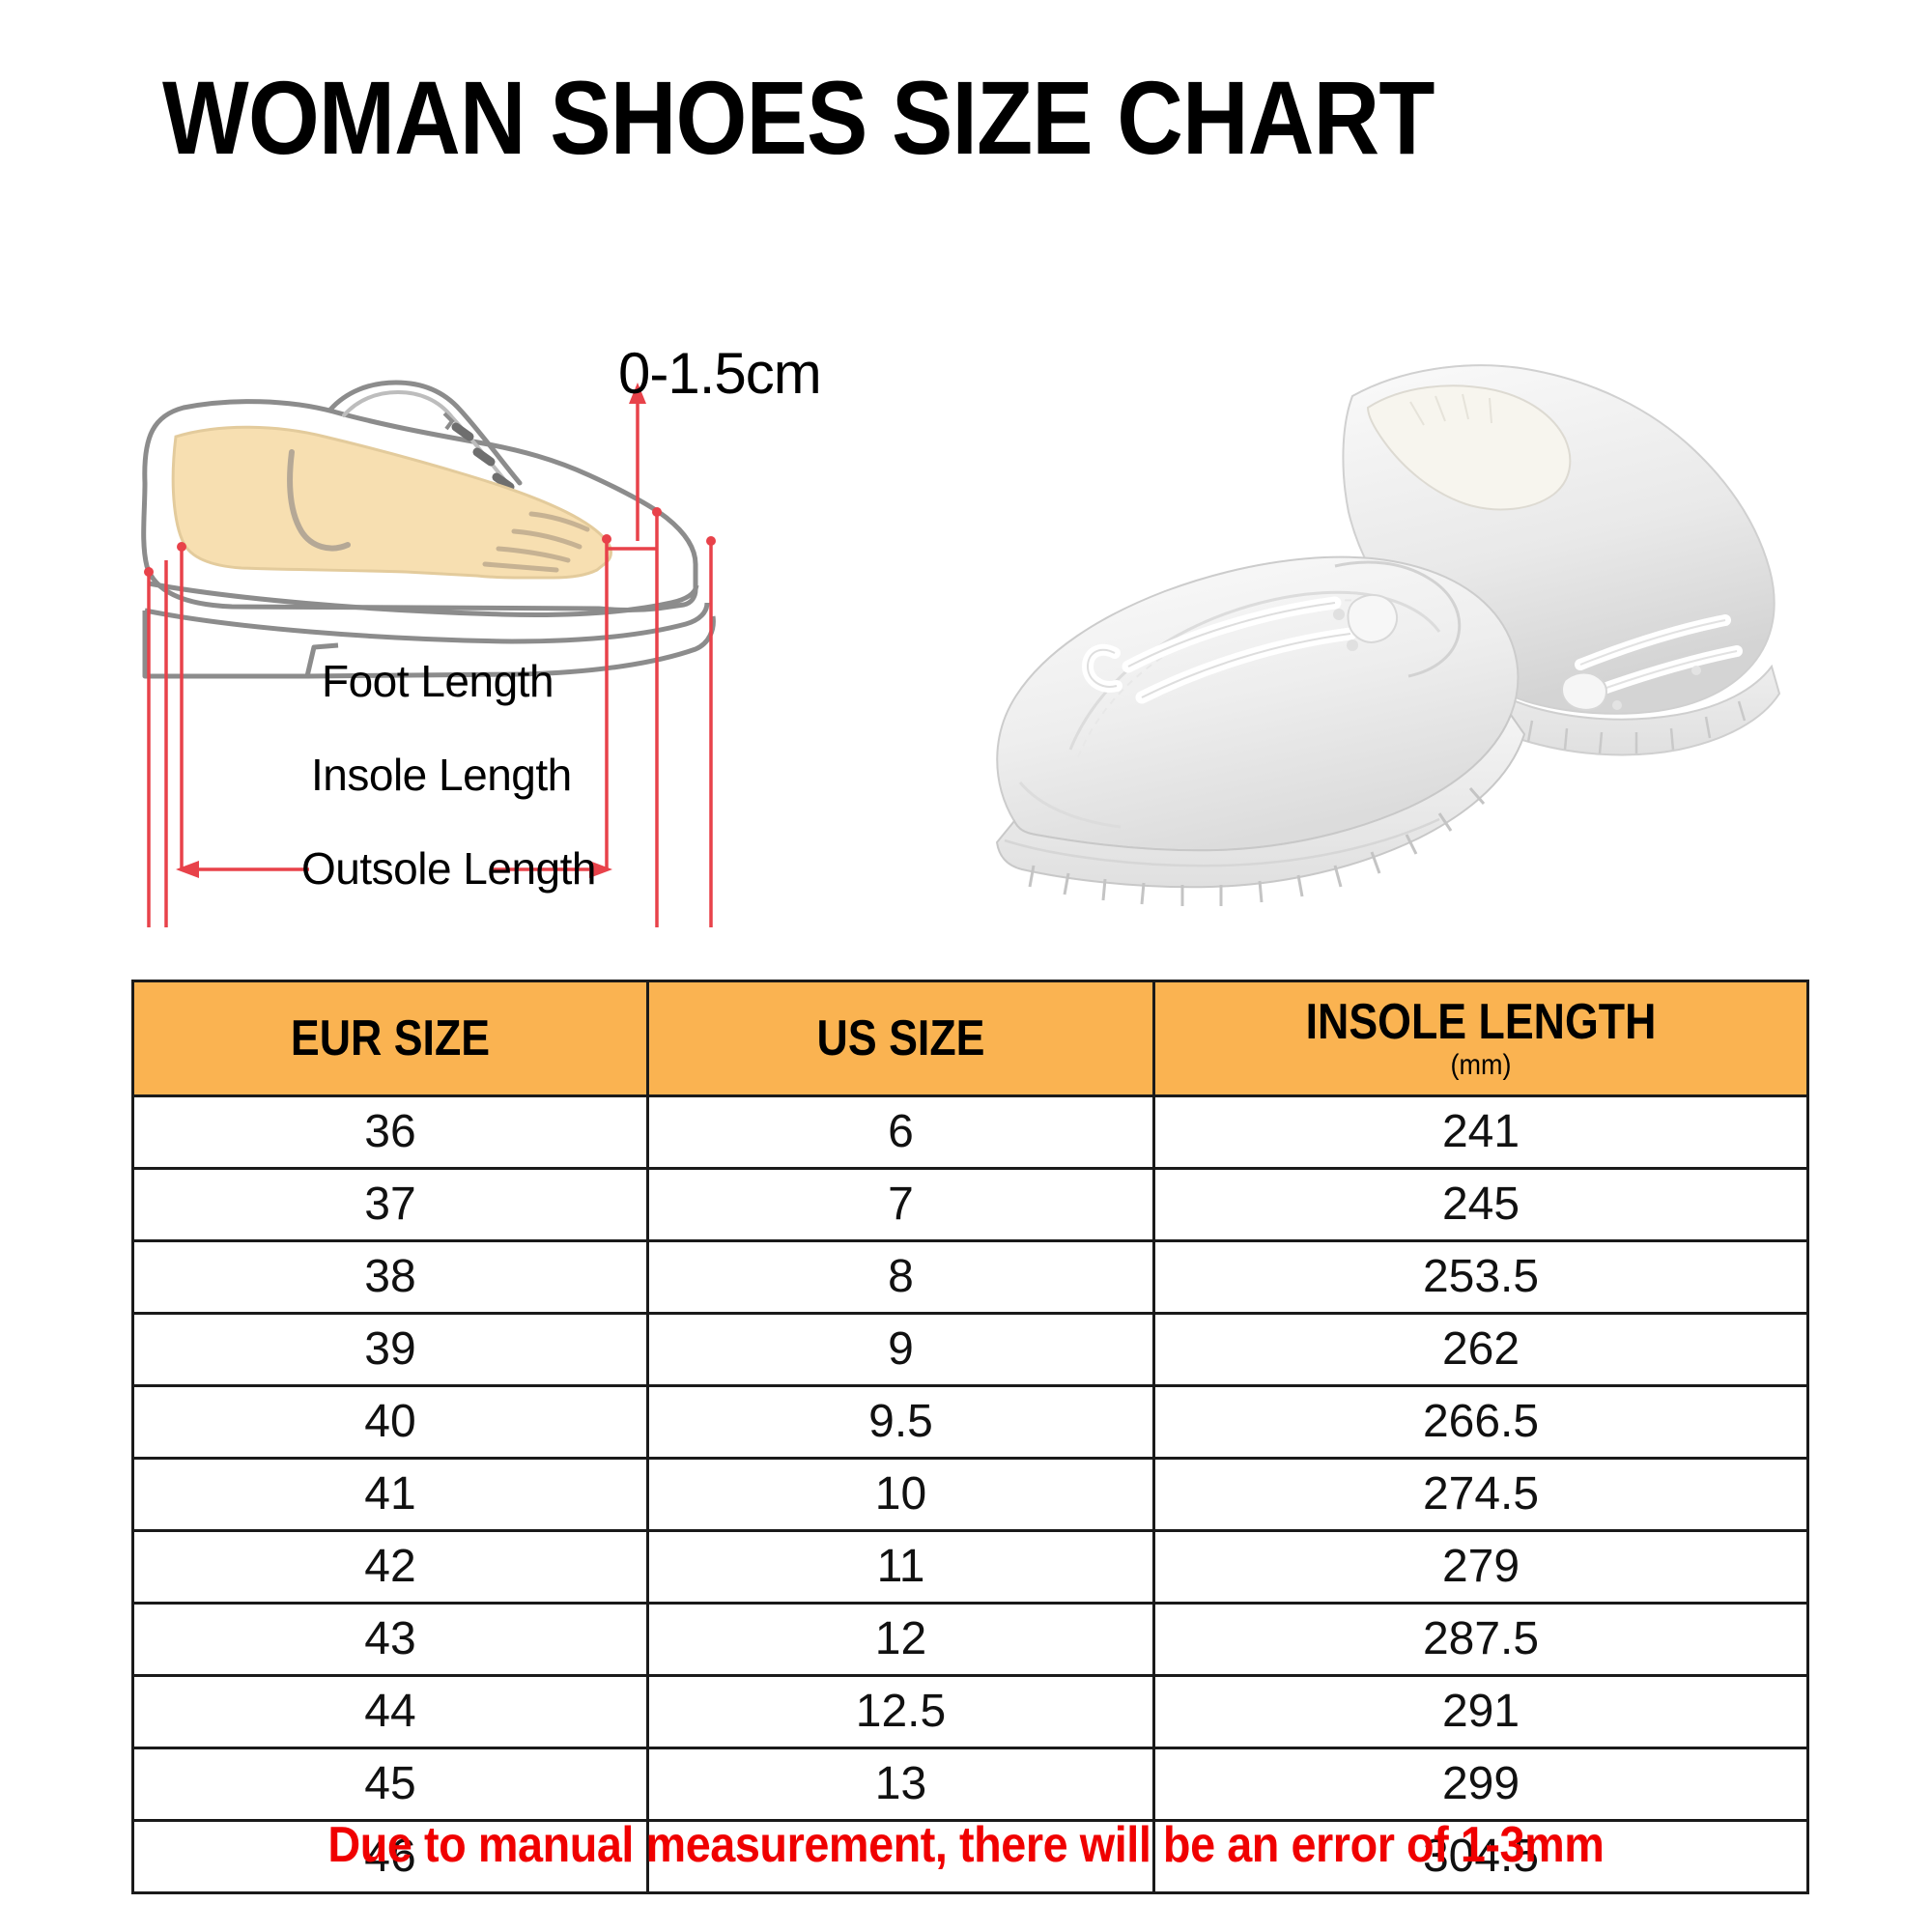 The image size is (1932, 1932). What do you see at coordinates (390, 1349) in the screenshot?
I see `cell-eur: 39` at bounding box center [390, 1349].